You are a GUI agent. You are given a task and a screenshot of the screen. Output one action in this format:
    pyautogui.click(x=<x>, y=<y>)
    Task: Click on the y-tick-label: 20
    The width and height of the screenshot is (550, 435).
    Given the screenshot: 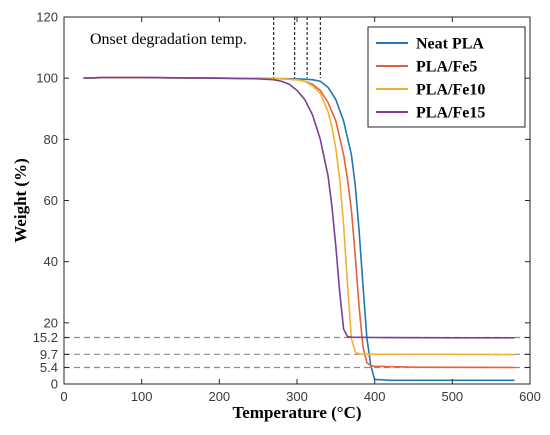 What is the action you would take?
    pyautogui.click(x=51, y=322)
    